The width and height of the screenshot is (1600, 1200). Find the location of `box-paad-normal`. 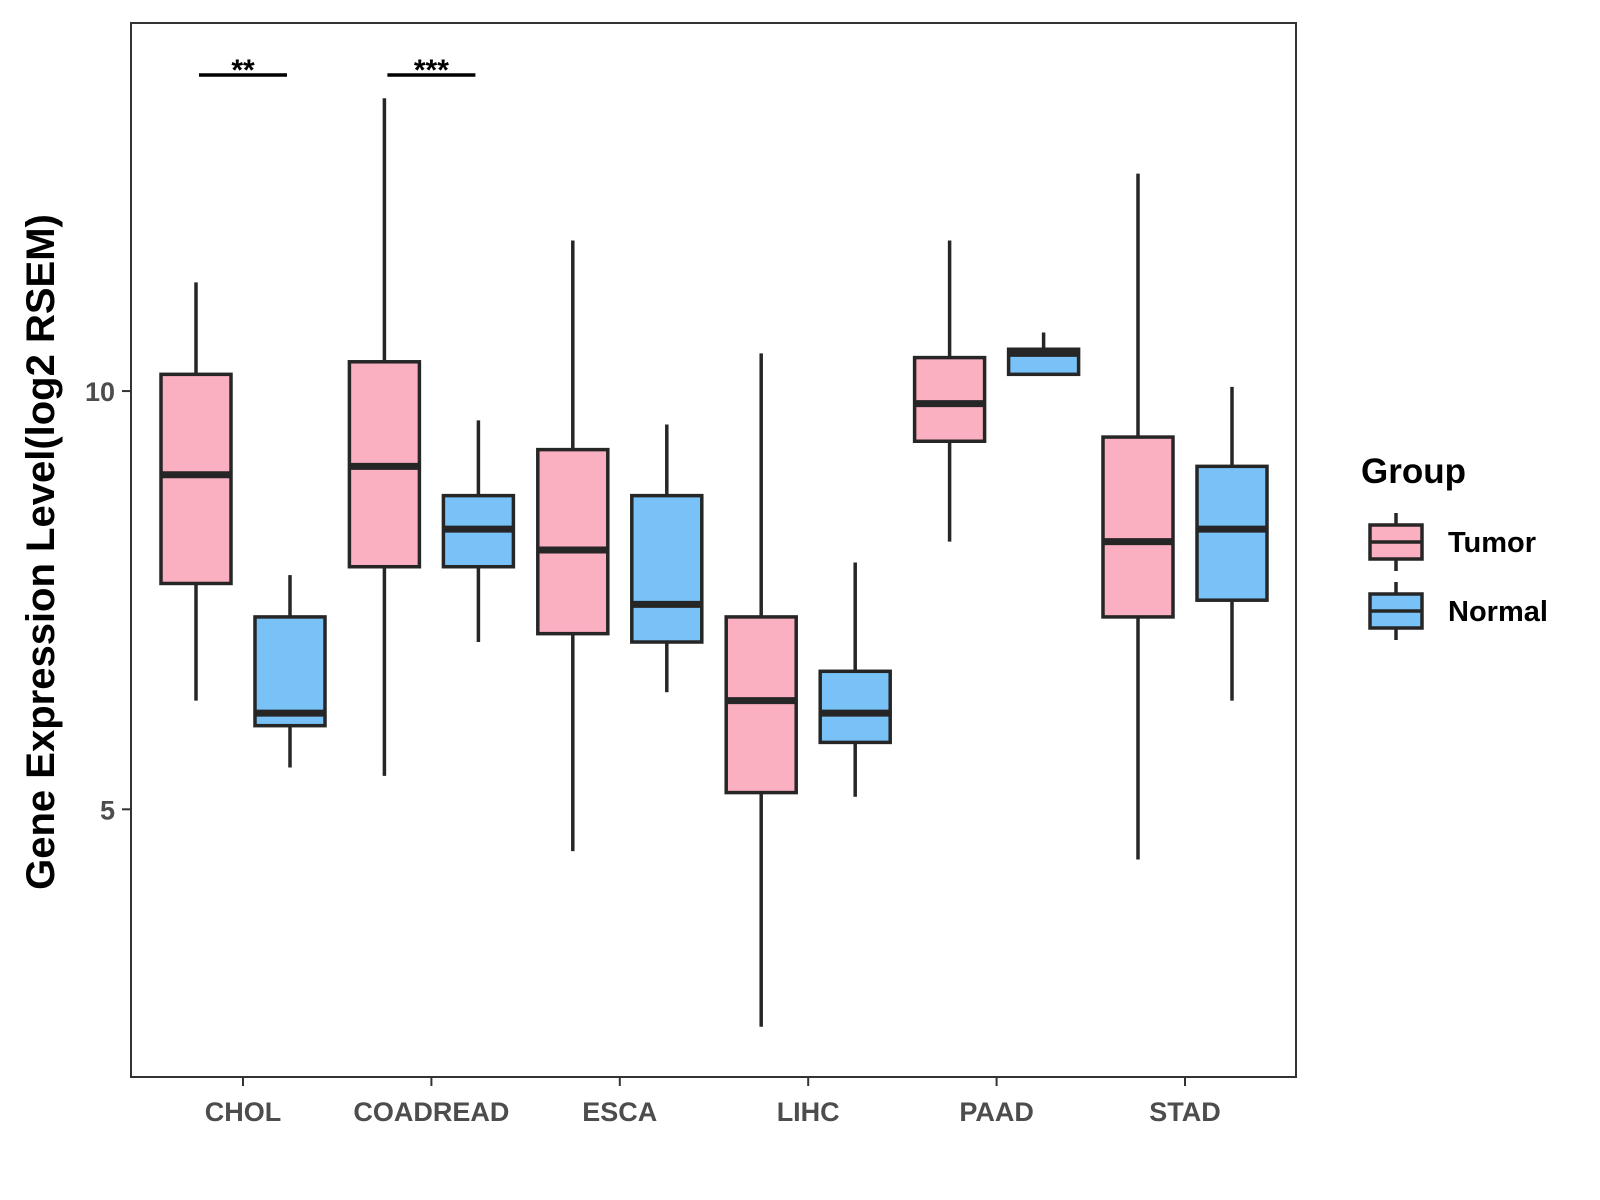

box-paad-normal is located at coordinates (1043, 354).